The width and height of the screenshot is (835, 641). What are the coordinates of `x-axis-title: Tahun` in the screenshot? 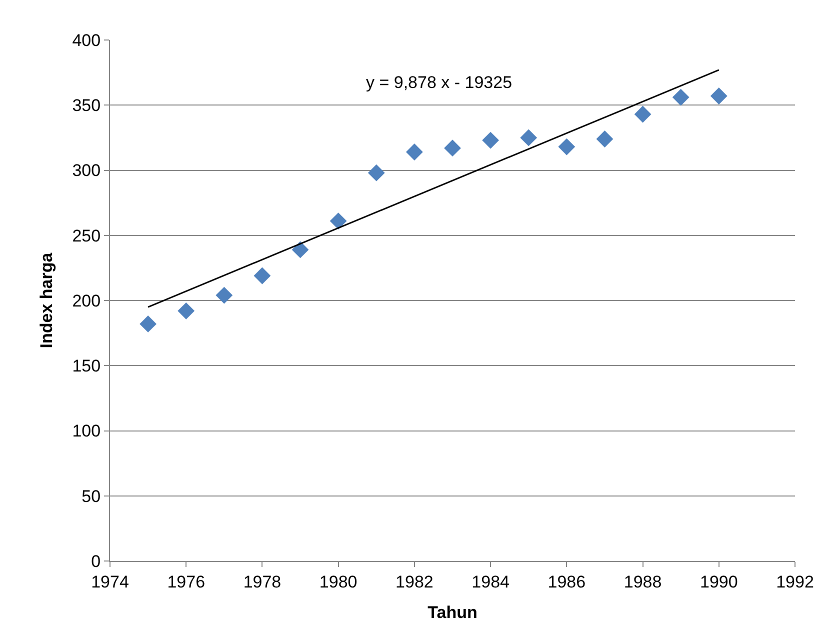 It's located at (453, 612).